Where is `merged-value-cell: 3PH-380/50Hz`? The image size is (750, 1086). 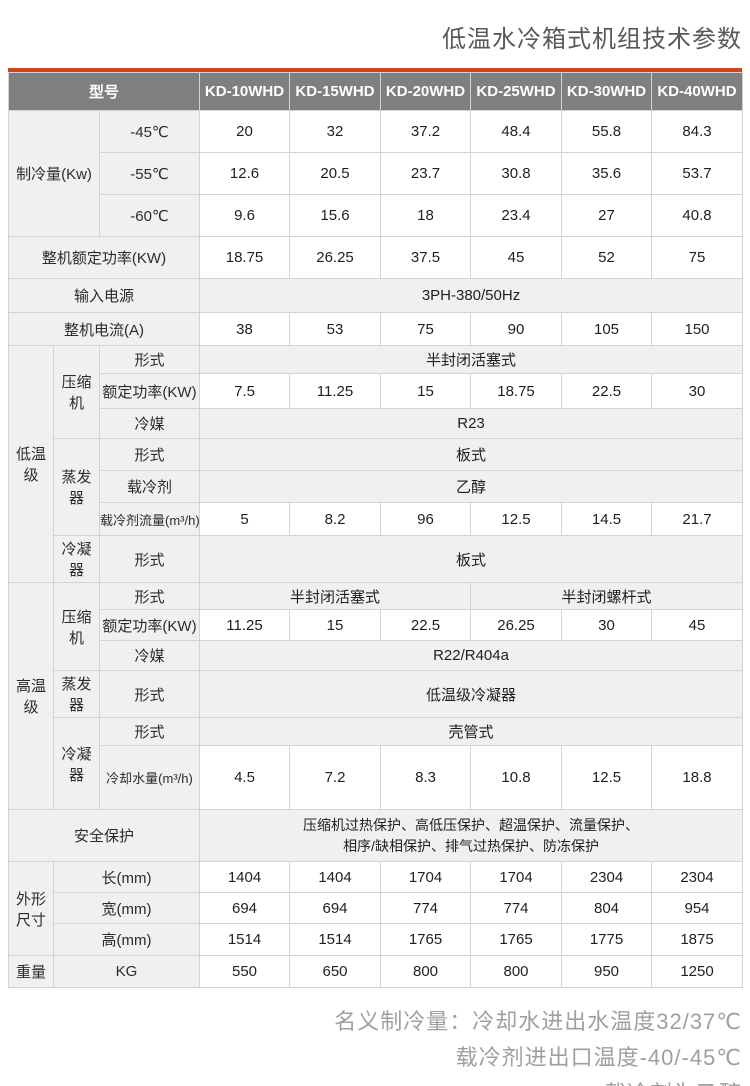 merged-value-cell: 3PH-380/50Hz is located at coordinates (471, 295).